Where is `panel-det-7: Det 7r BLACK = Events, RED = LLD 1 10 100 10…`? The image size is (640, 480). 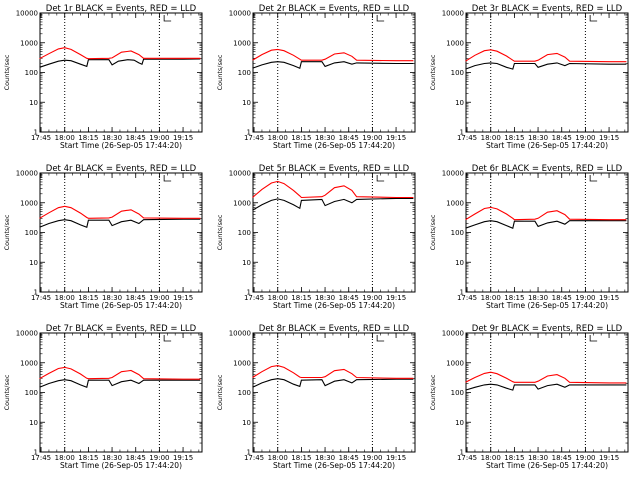 panel-det-7: Det 7r BLACK = Events, RED = LLD 1 10 100 10… is located at coordinates (103, 397).